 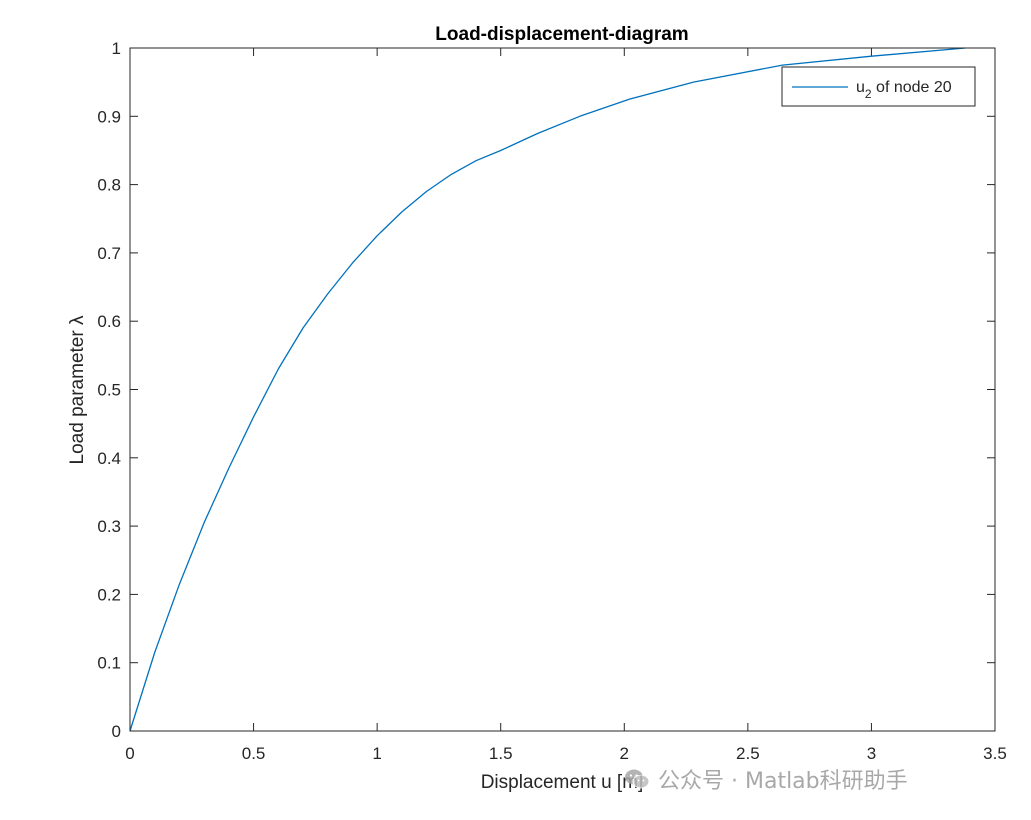 I want to click on legend-label: u2 of node 20, so click(x=904, y=90).